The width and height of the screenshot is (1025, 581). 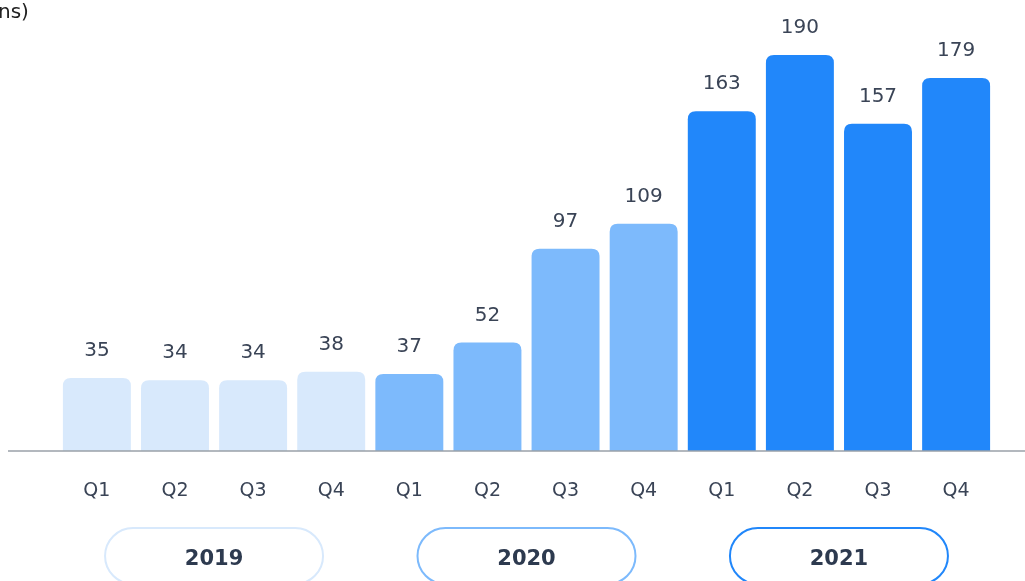 I want to click on text: 2020, so click(x=526, y=558).